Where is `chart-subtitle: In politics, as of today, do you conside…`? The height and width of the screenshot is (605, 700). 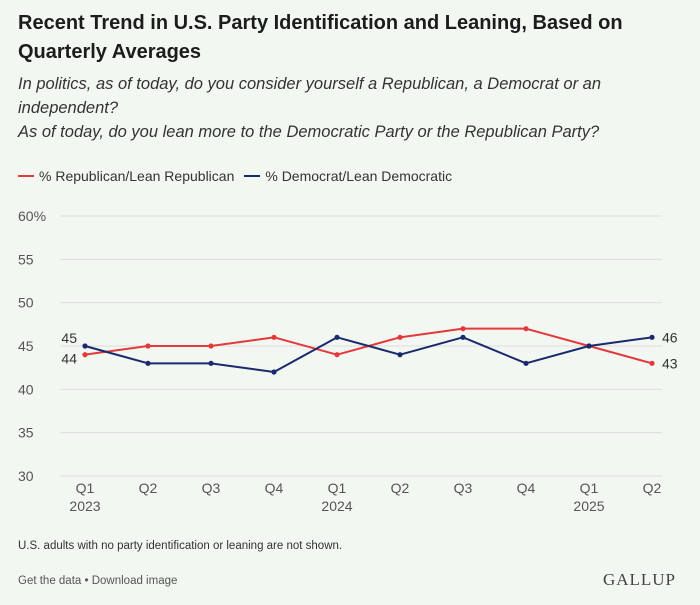 chart-subtitle: In politics, as of today, do you conside… is located at coordinates (348, 108).